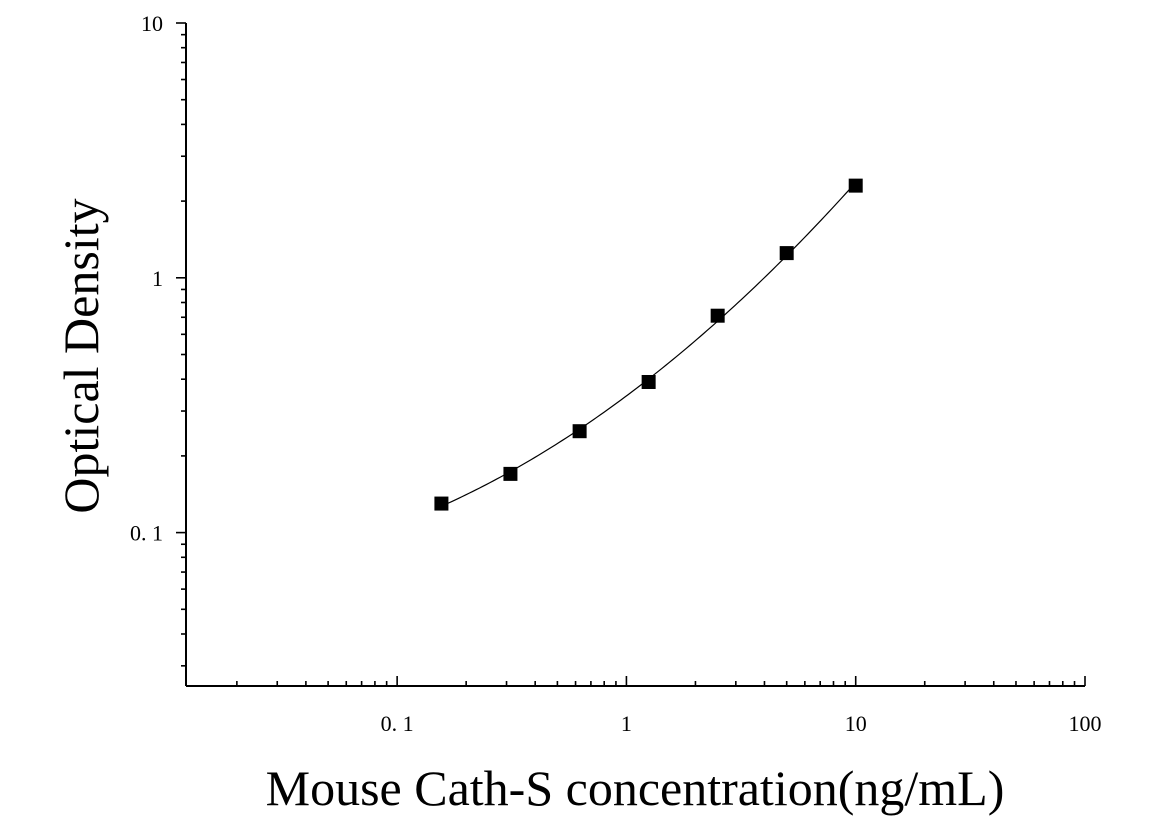 The height and width of the screenshot is (825, 1170). Describe the element at coordinates (626, 723) in the screenshot. I see `x-tick-label: 1` at that location.